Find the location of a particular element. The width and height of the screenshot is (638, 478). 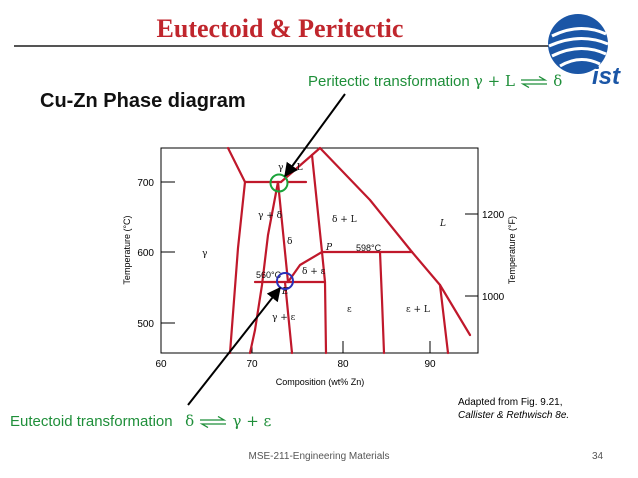

eutectoid-reactant: δ is located at coordinates (190, 421).